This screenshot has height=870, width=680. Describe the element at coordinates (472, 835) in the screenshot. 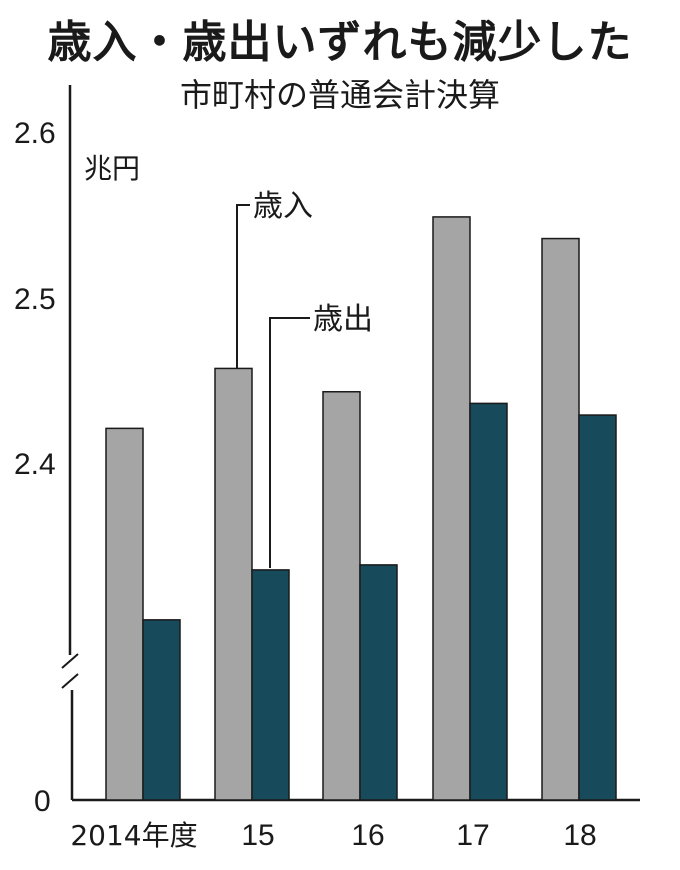

I see `x-tick-label: 17` at that location.